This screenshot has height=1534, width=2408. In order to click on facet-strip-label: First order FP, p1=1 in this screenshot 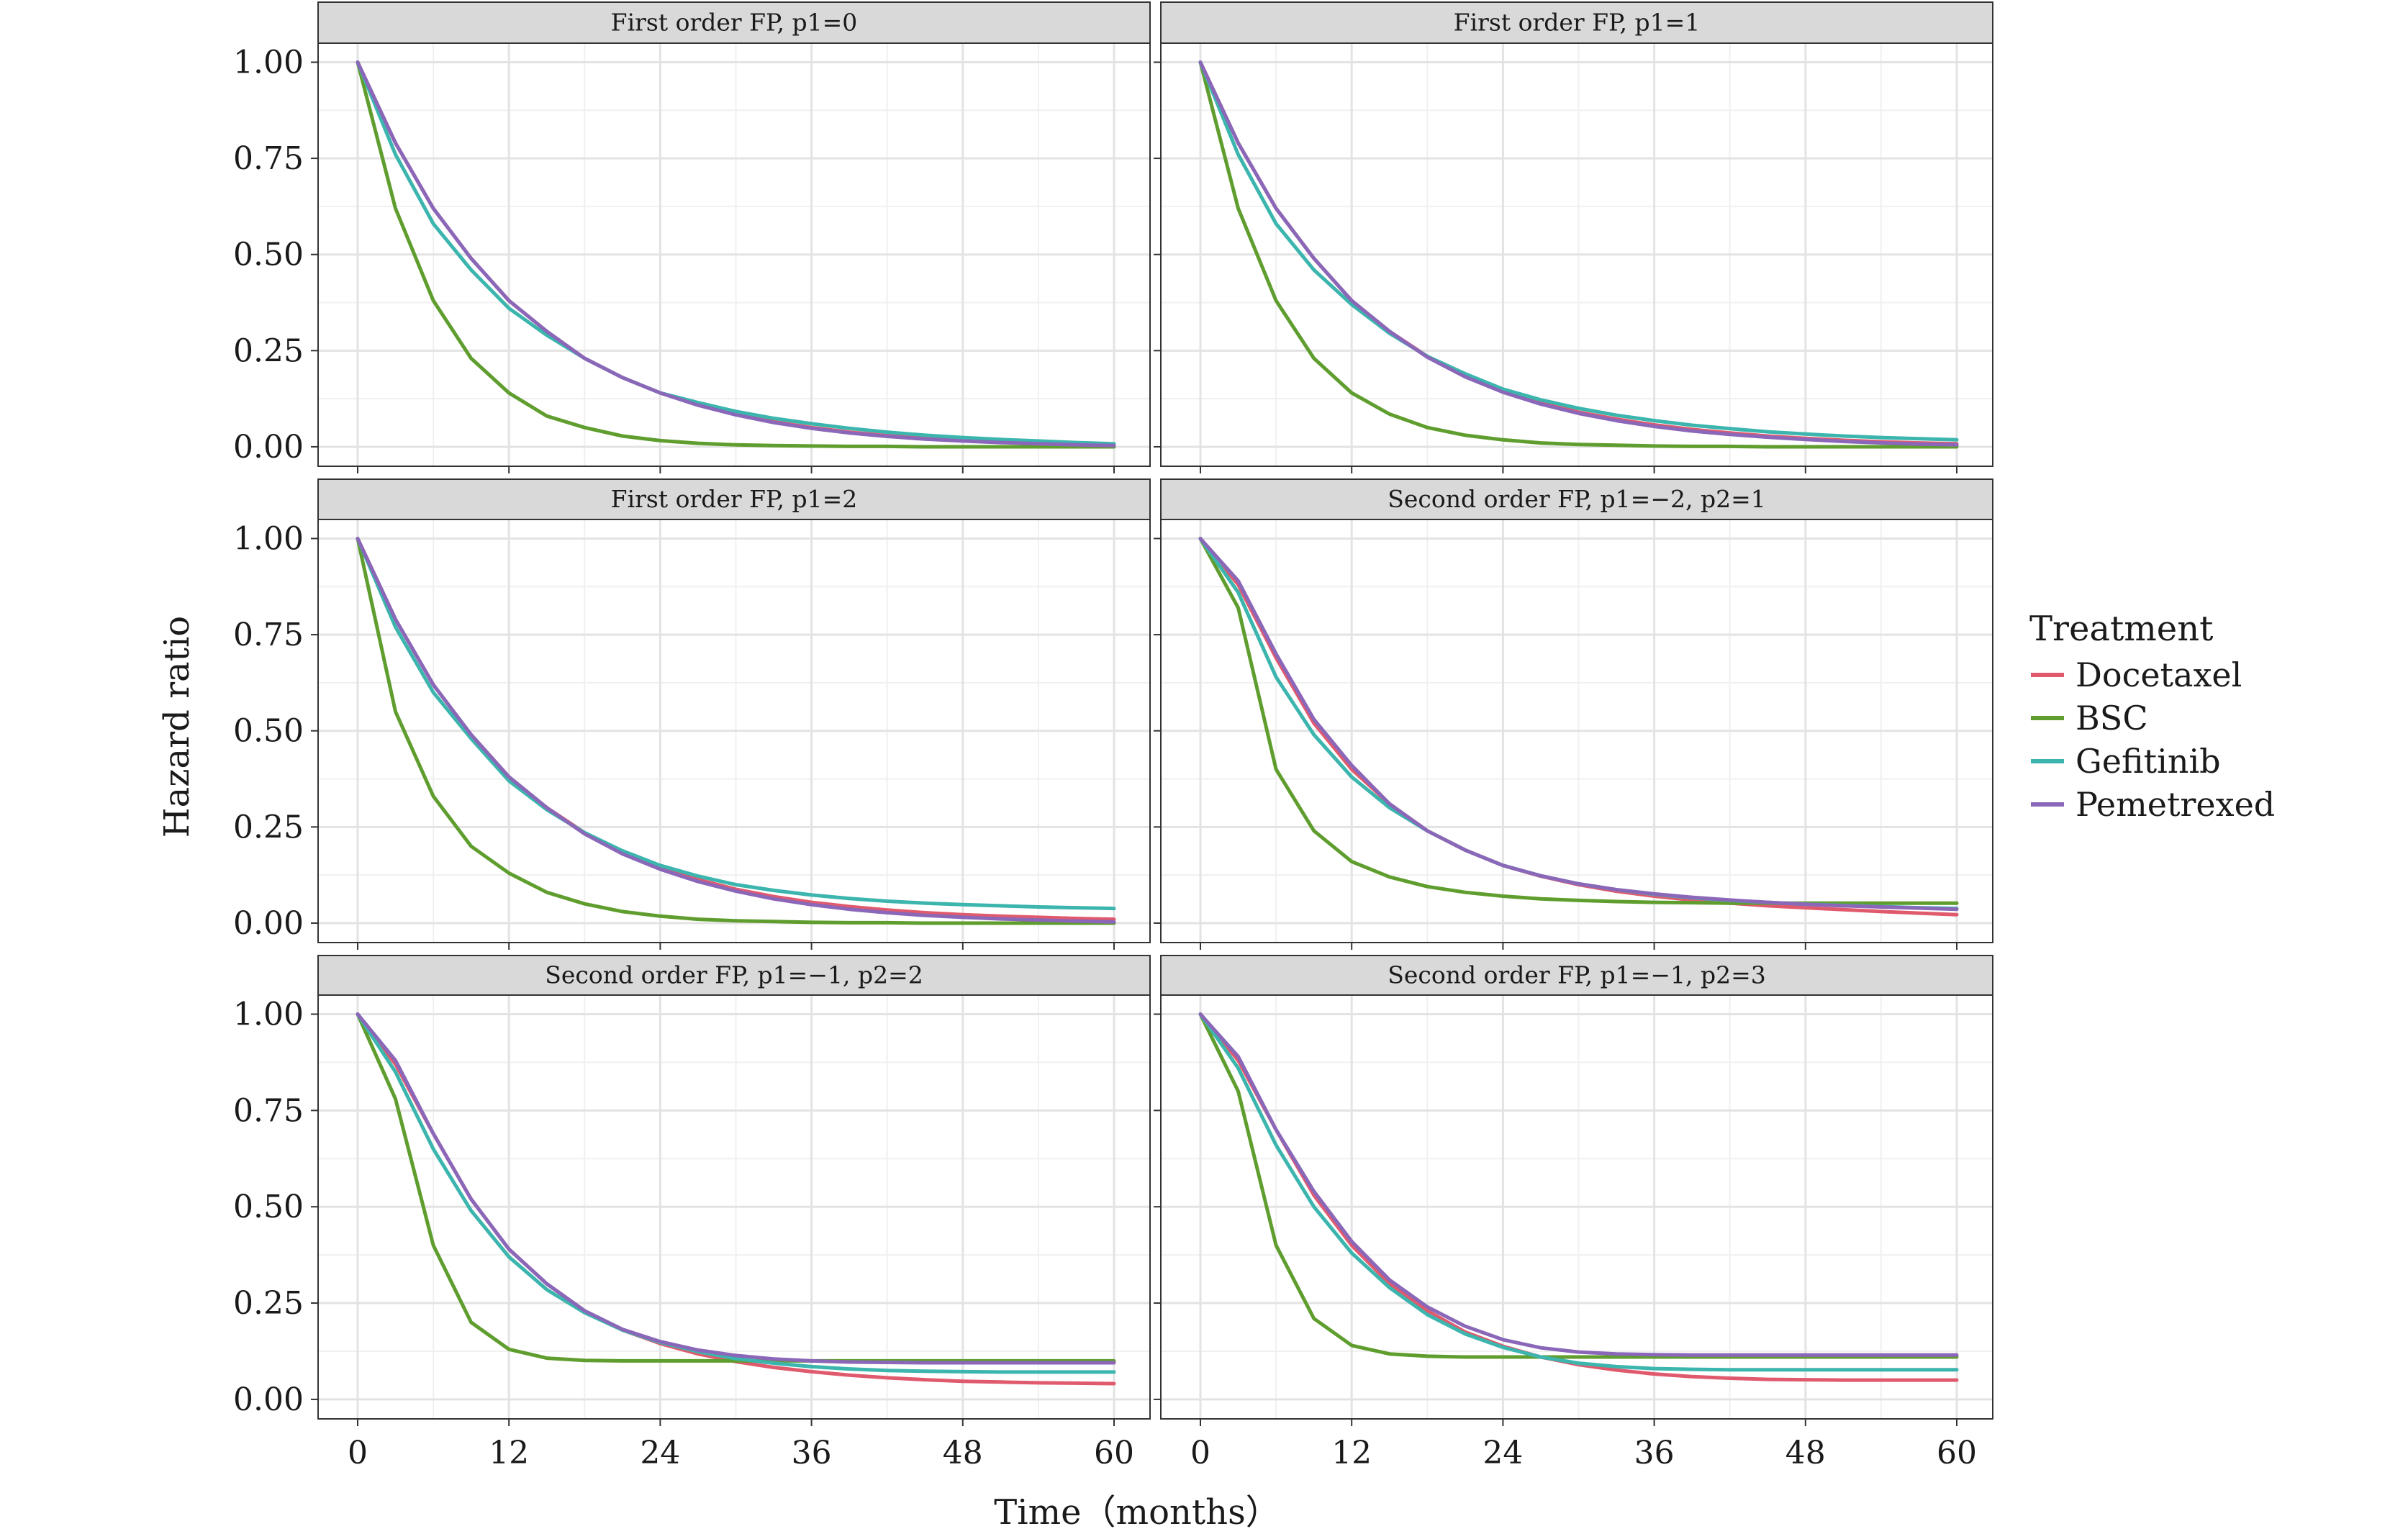, I will do `click(1578, 23)`.